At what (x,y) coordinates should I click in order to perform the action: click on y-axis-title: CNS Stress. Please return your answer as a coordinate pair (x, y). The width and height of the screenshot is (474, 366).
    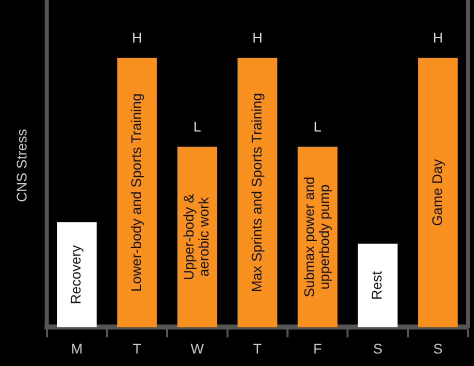
    Looking at the image, I should click on (21, 165).